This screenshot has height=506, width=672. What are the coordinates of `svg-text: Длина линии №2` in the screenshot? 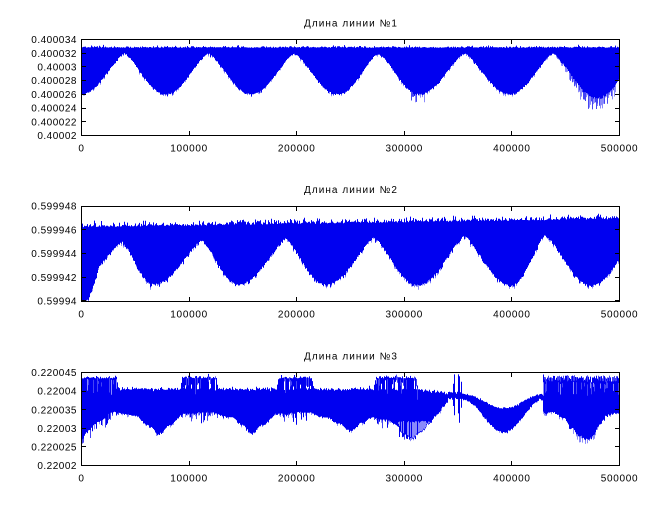 It's located at (351, 190).